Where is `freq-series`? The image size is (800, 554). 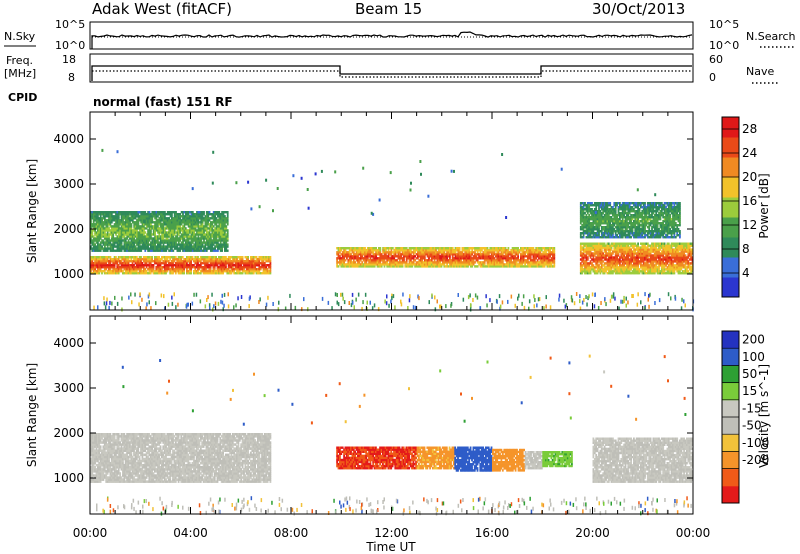
freq-series is located at coordinates (391, 73).